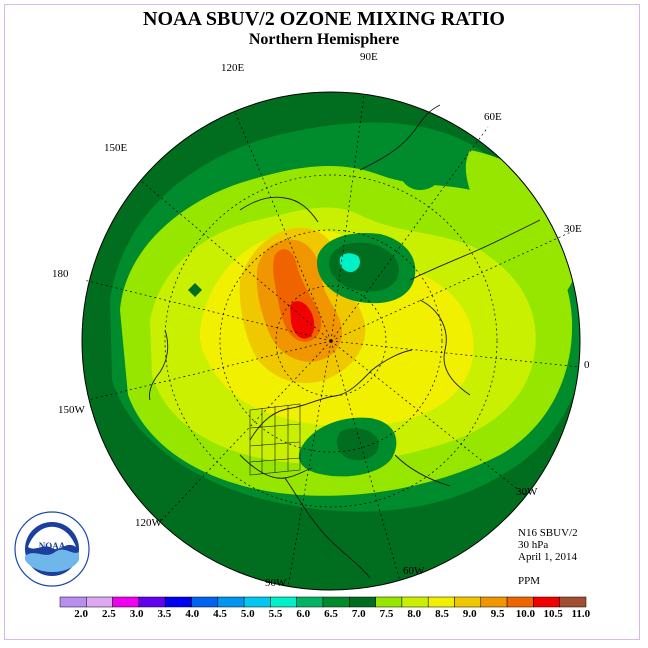  I want to click on lon-label-0: 0, so click(587, 365).